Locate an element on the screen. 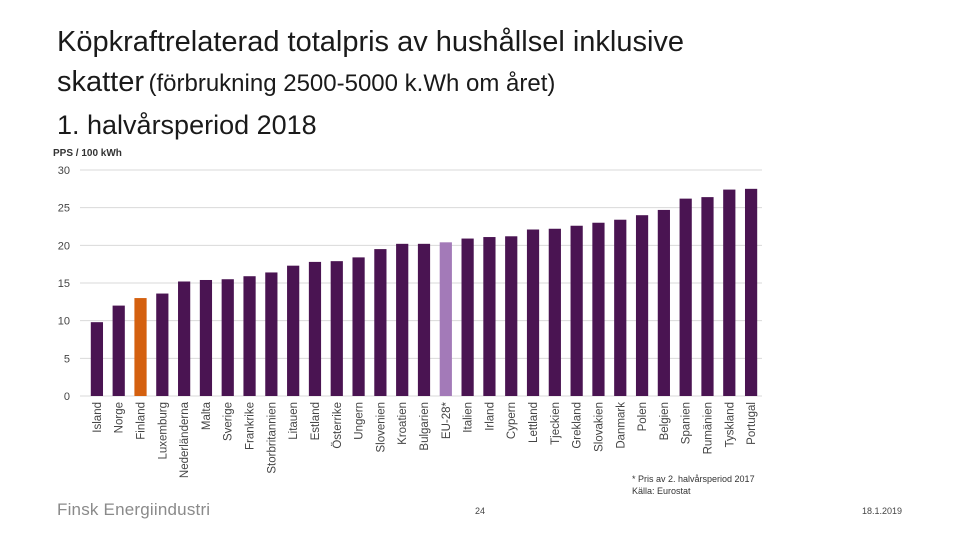  x-tick-label: Nederländerna is located at coordinates (185, 439).